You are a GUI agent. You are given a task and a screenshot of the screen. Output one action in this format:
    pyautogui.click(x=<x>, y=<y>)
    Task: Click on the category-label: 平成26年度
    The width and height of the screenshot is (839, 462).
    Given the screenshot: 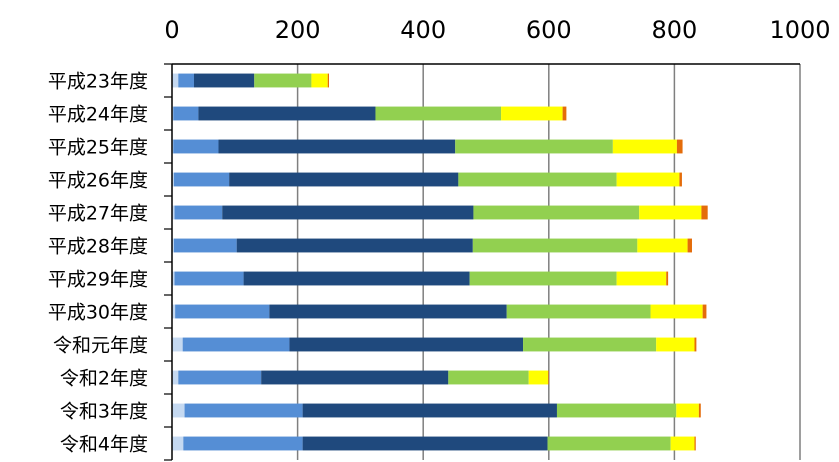 What is the action you would take?
    pyautogui.click(x=98, y=181)
    